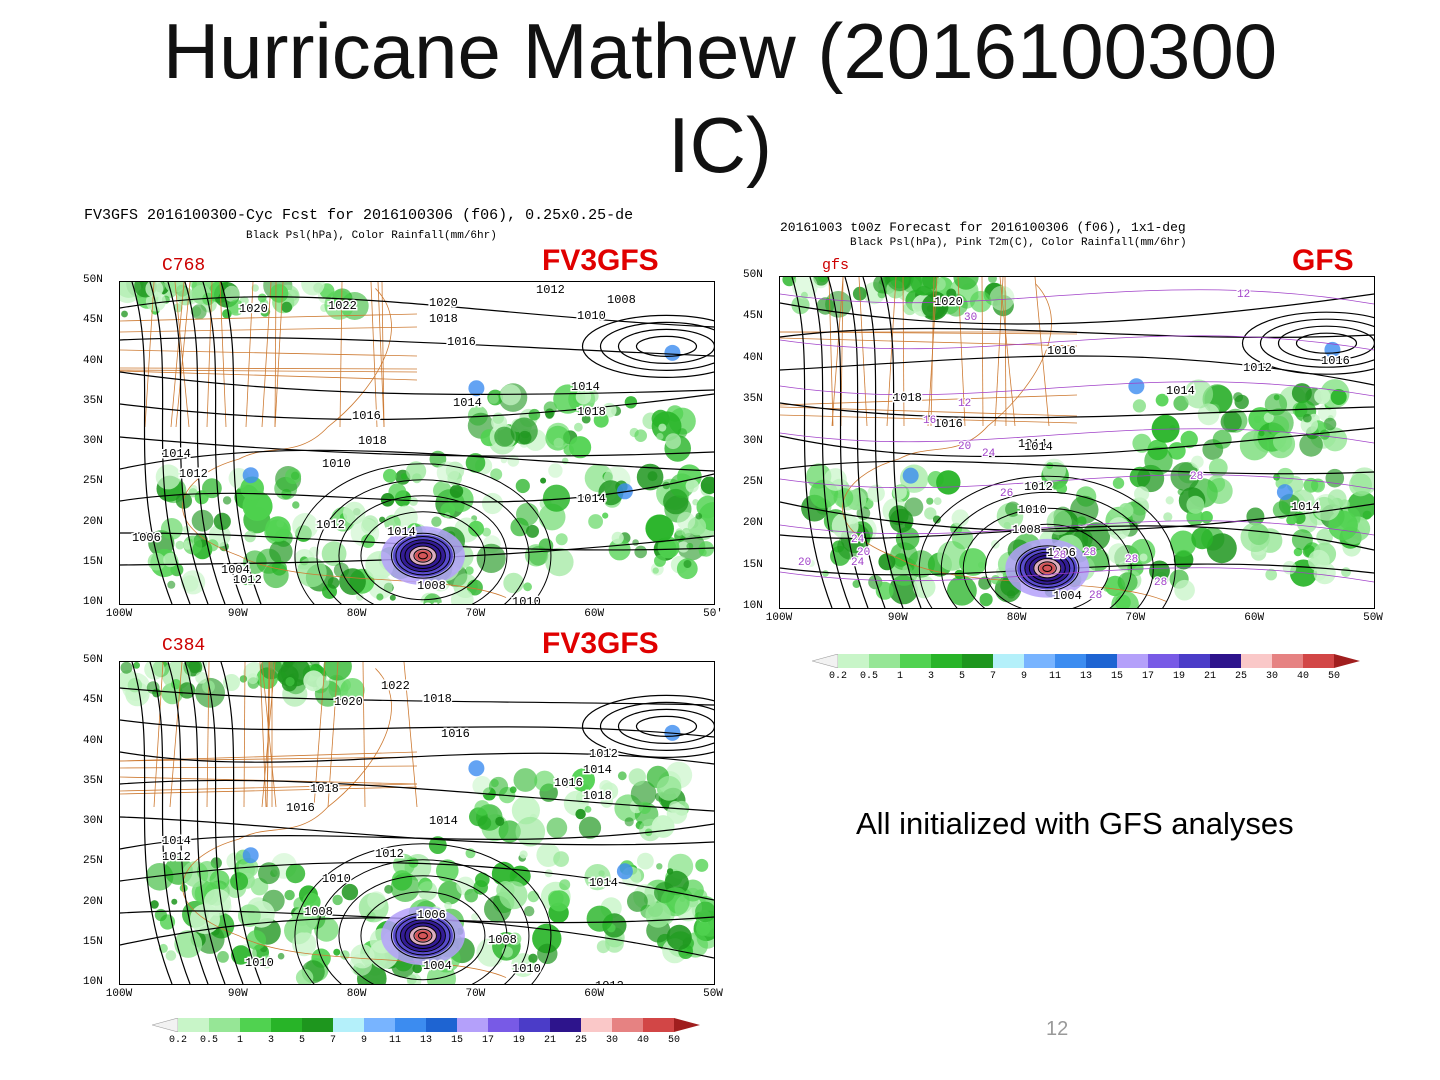  I want to click on colorbar-tick-label: 11, so click(1055, 676).